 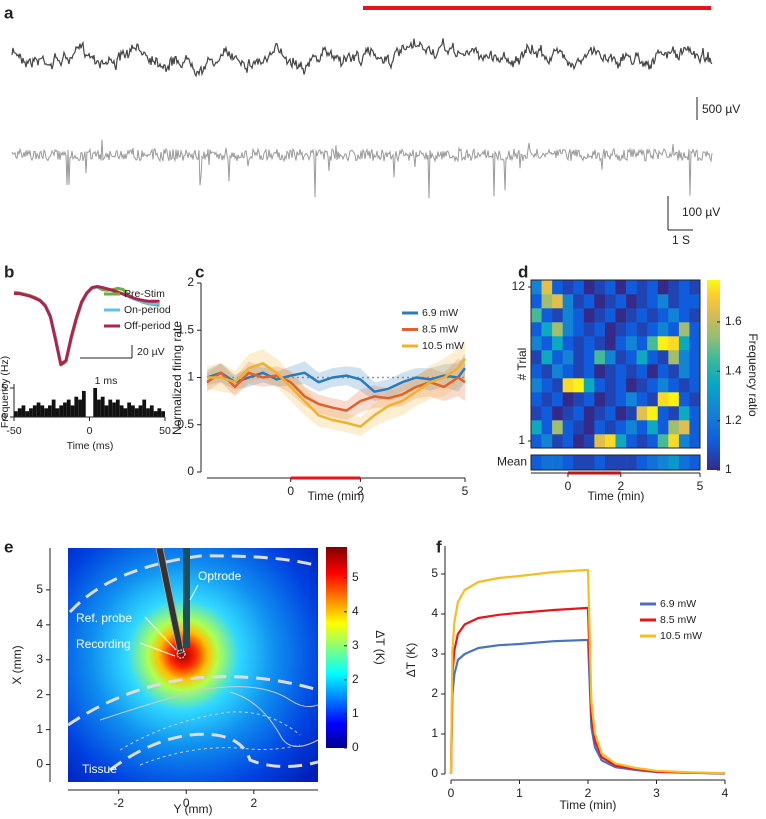 I want to click on y-tick-label: 2, so click(x=434, y=693).